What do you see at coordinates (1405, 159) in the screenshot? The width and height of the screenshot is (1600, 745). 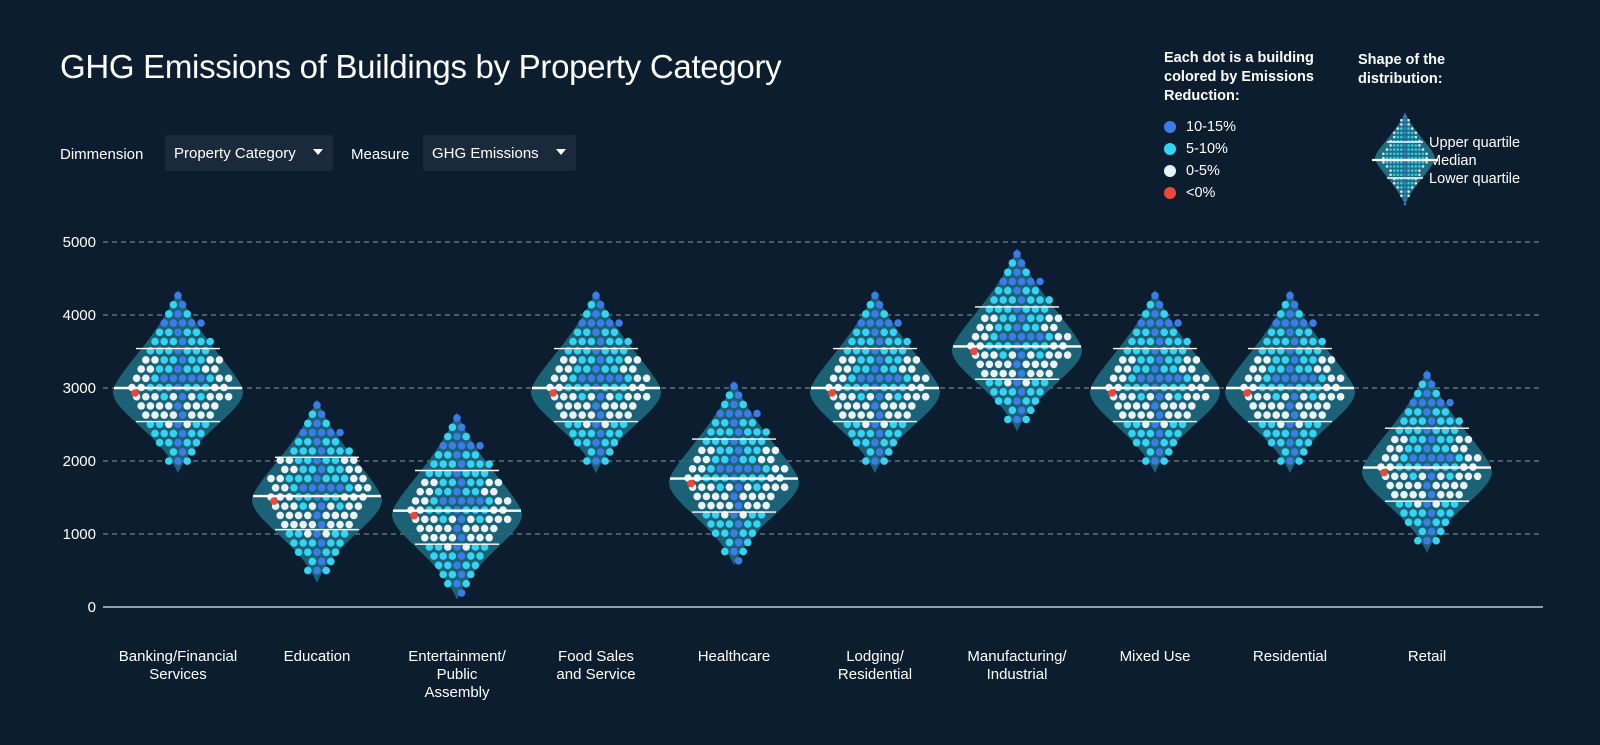 I see `shape-legend-violin` at bounding box center [1405, 159].